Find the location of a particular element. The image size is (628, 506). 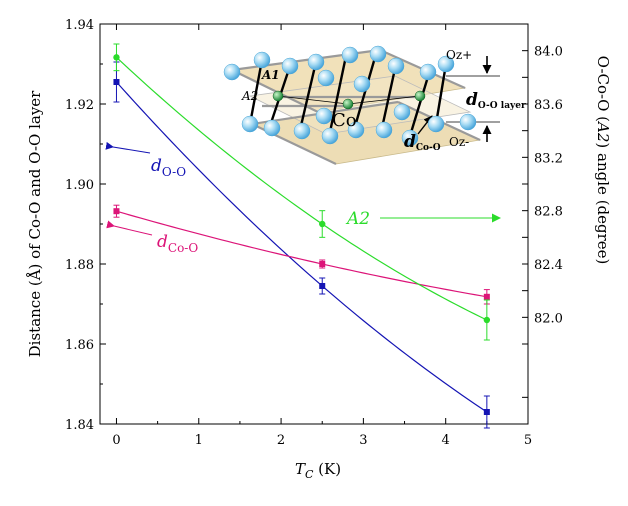

x-tick-label: 4 is located at coordinates (446, 440).